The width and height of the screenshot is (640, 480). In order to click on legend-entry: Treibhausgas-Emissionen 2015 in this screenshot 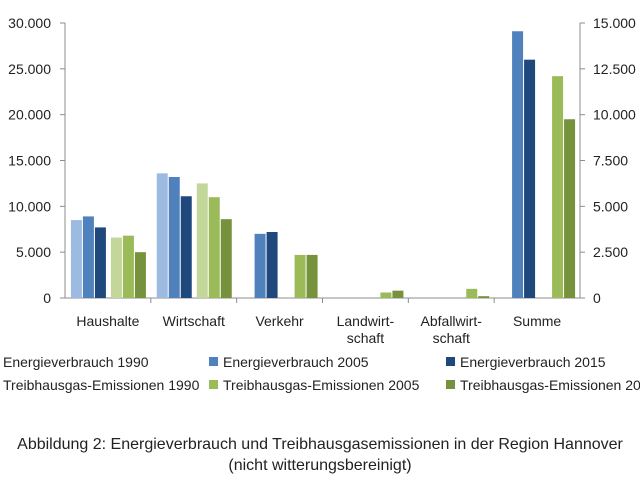, I will do `click(550, 385)`.